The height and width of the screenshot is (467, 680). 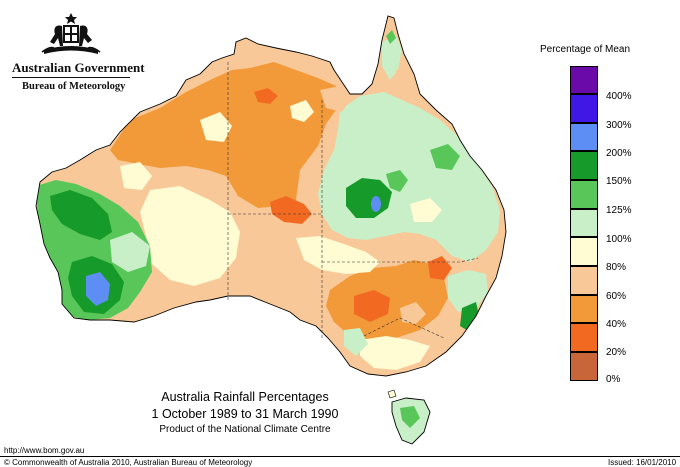 What do you see at coordinates (78, 67) in the screenshot?
I see `government-title: Australian Government` at bounding box center [78, 67].